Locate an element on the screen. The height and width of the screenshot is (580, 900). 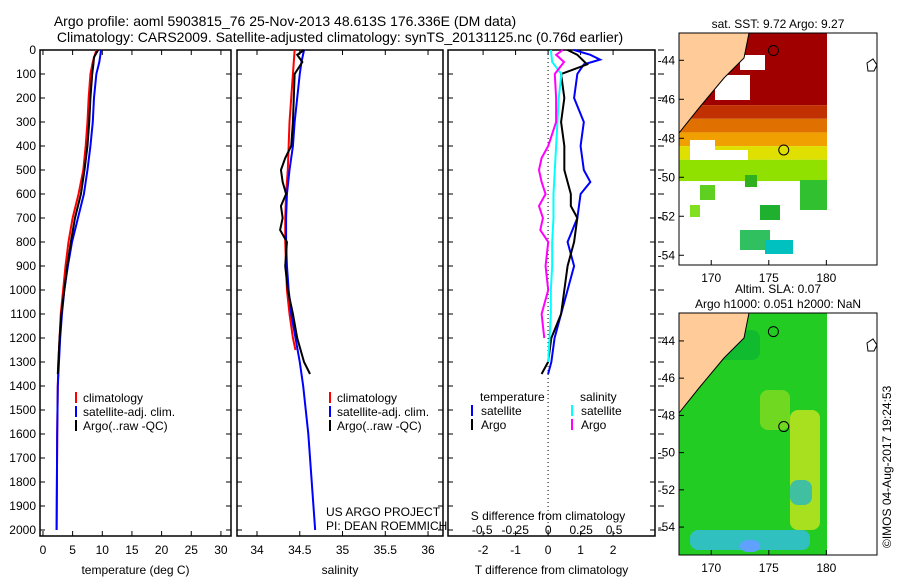
x2-tick-label: 0.5 is located at coordinates (614, 530).